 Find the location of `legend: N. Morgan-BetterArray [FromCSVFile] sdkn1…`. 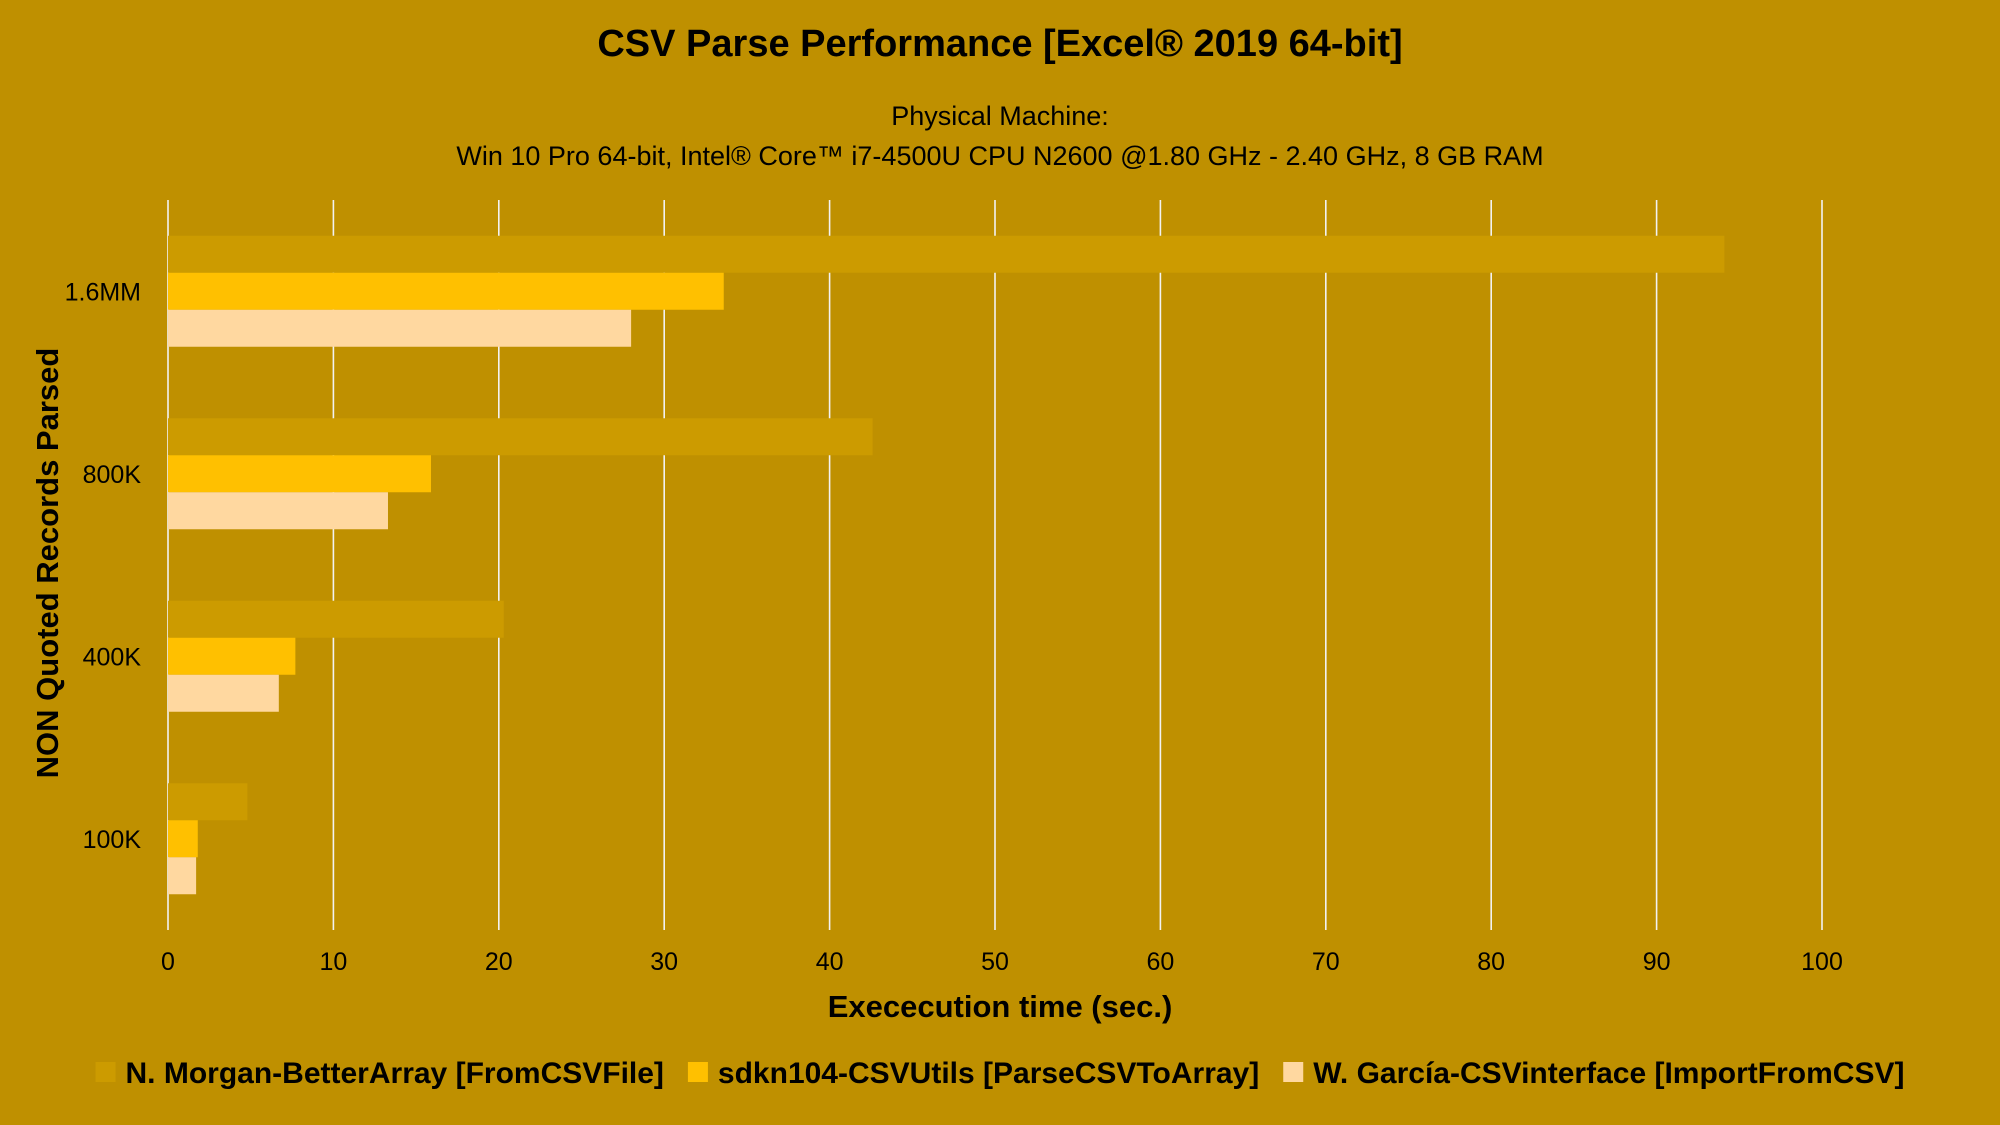

legend: N. Morgan-BetterArray [FromCSVFile] sdkn1… is located at coordinates (999, 1073).